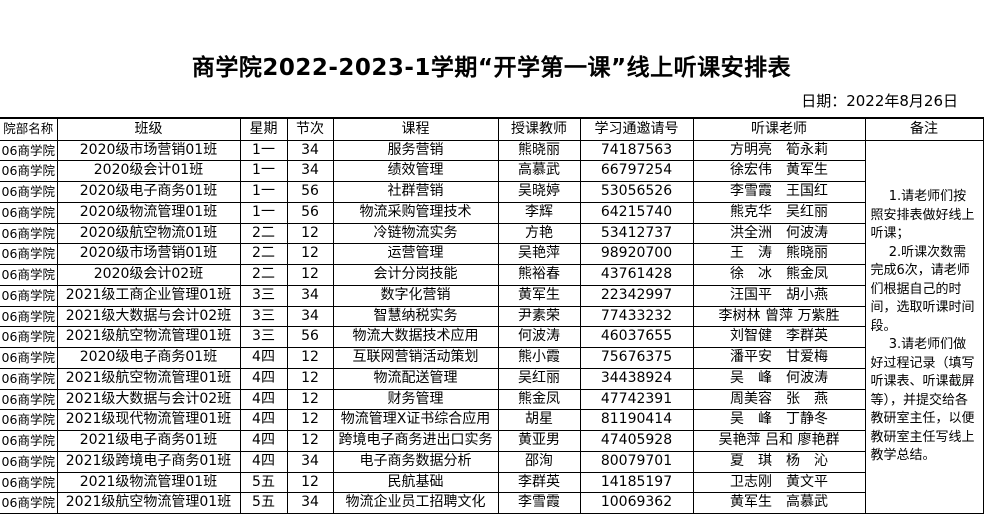 The image size is (994, 515). What do you see at coordinates (539, 192) in the screenshot?
I see `cell-teacher: 吴晓婷` at bounding box center [539, 192].